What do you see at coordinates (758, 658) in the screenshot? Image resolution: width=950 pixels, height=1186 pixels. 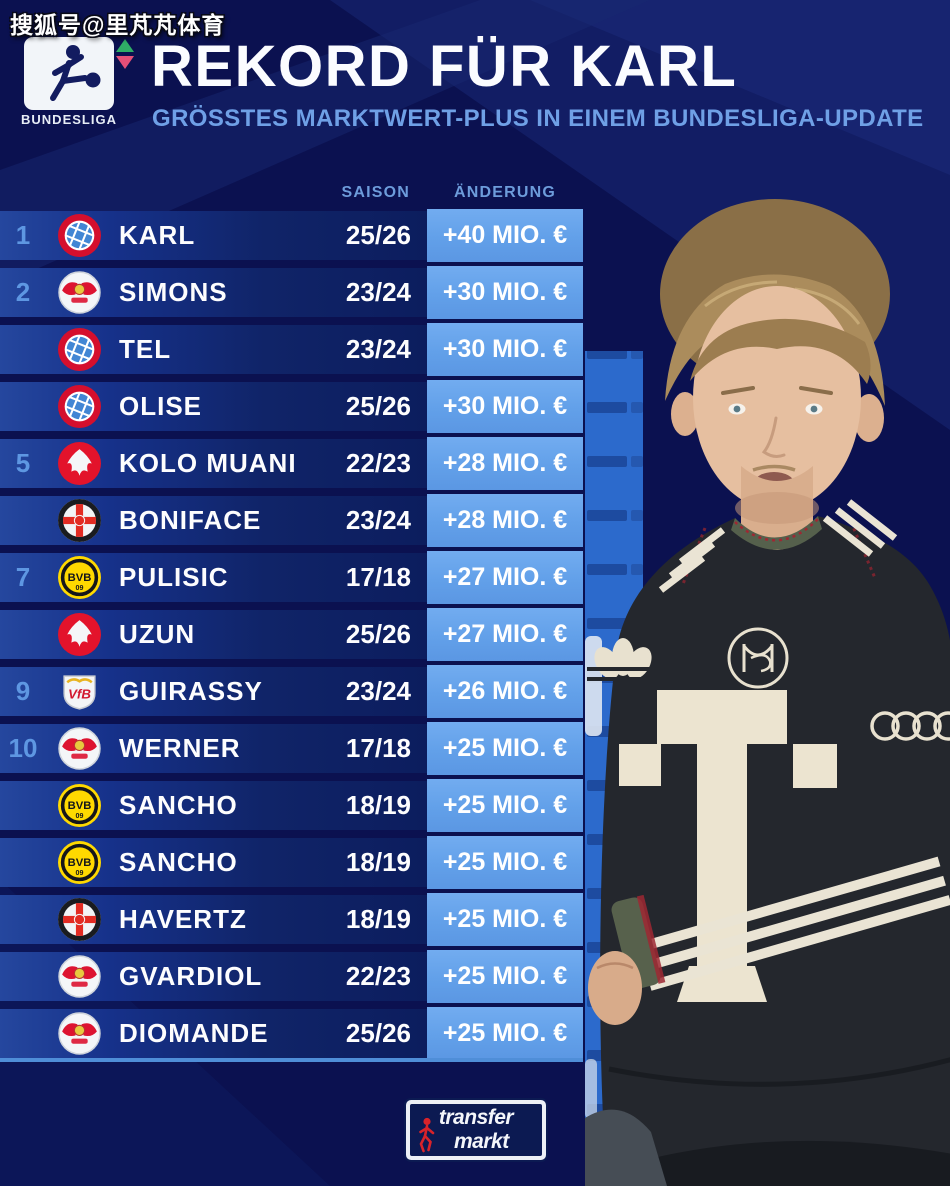 I see `bayern-retro-crest-icon` at bounding box center [758, 658].